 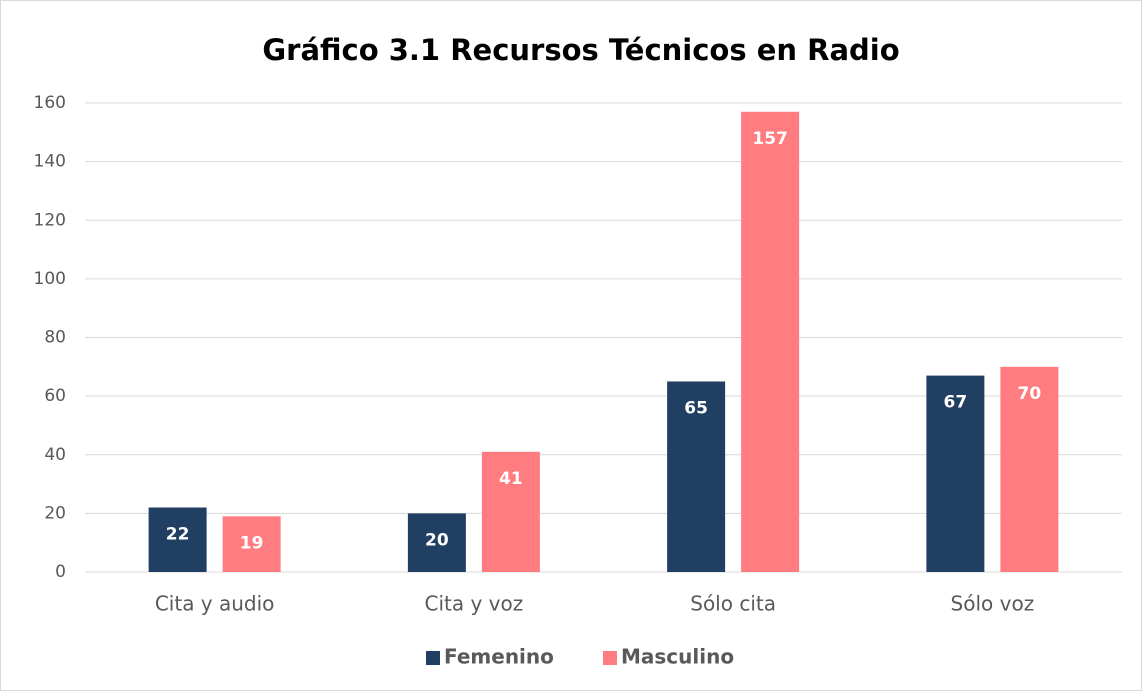 I want to click on data-label: 19, so click(x=252, y=543).